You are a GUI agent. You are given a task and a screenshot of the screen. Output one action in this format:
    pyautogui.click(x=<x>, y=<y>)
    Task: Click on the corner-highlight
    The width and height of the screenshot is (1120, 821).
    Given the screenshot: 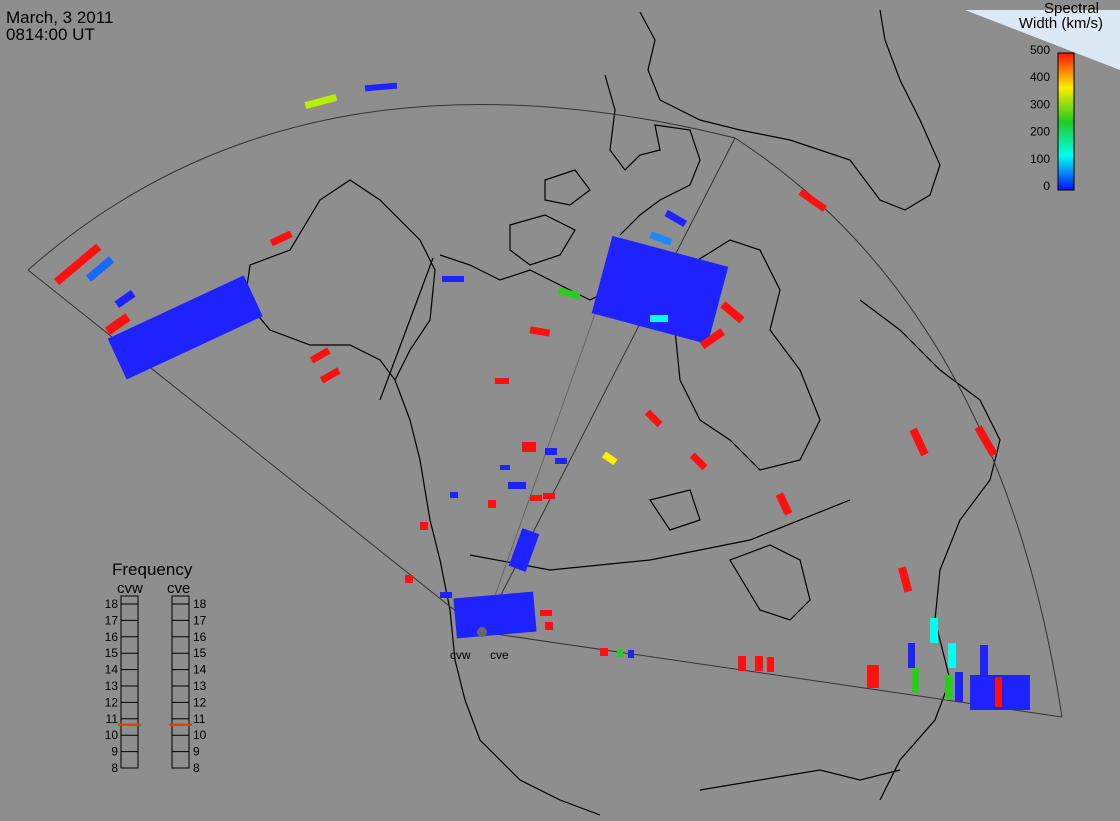 What is the action you would take?
    pyautogui.click(x=1042, y=40)
    